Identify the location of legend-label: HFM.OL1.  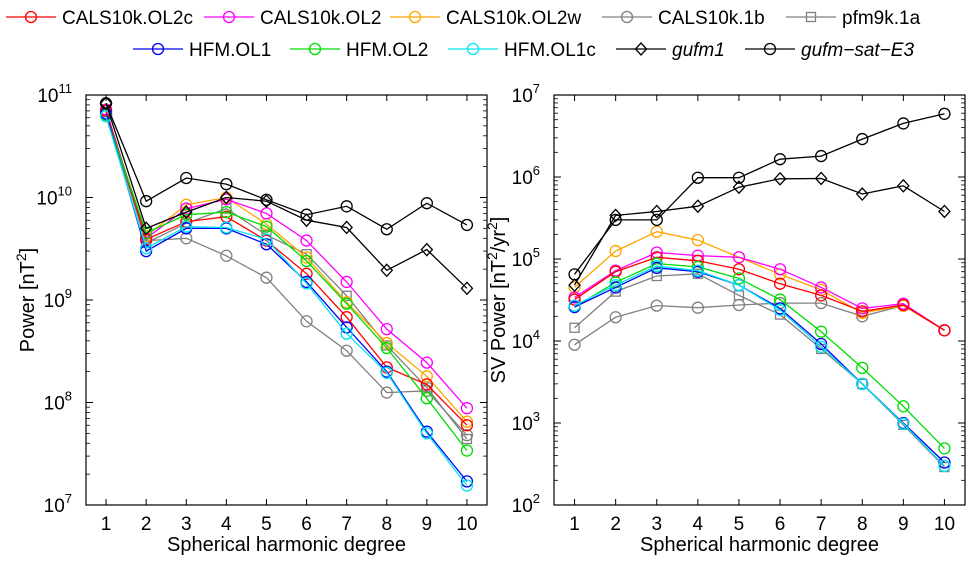
(230, 50).